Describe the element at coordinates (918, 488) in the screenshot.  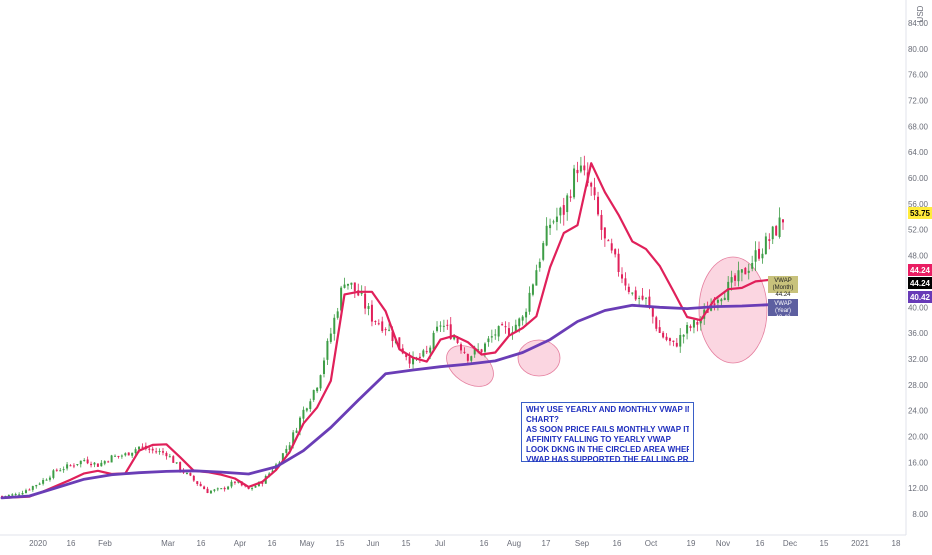
I see `y-tick-label: 12.00` at that location.